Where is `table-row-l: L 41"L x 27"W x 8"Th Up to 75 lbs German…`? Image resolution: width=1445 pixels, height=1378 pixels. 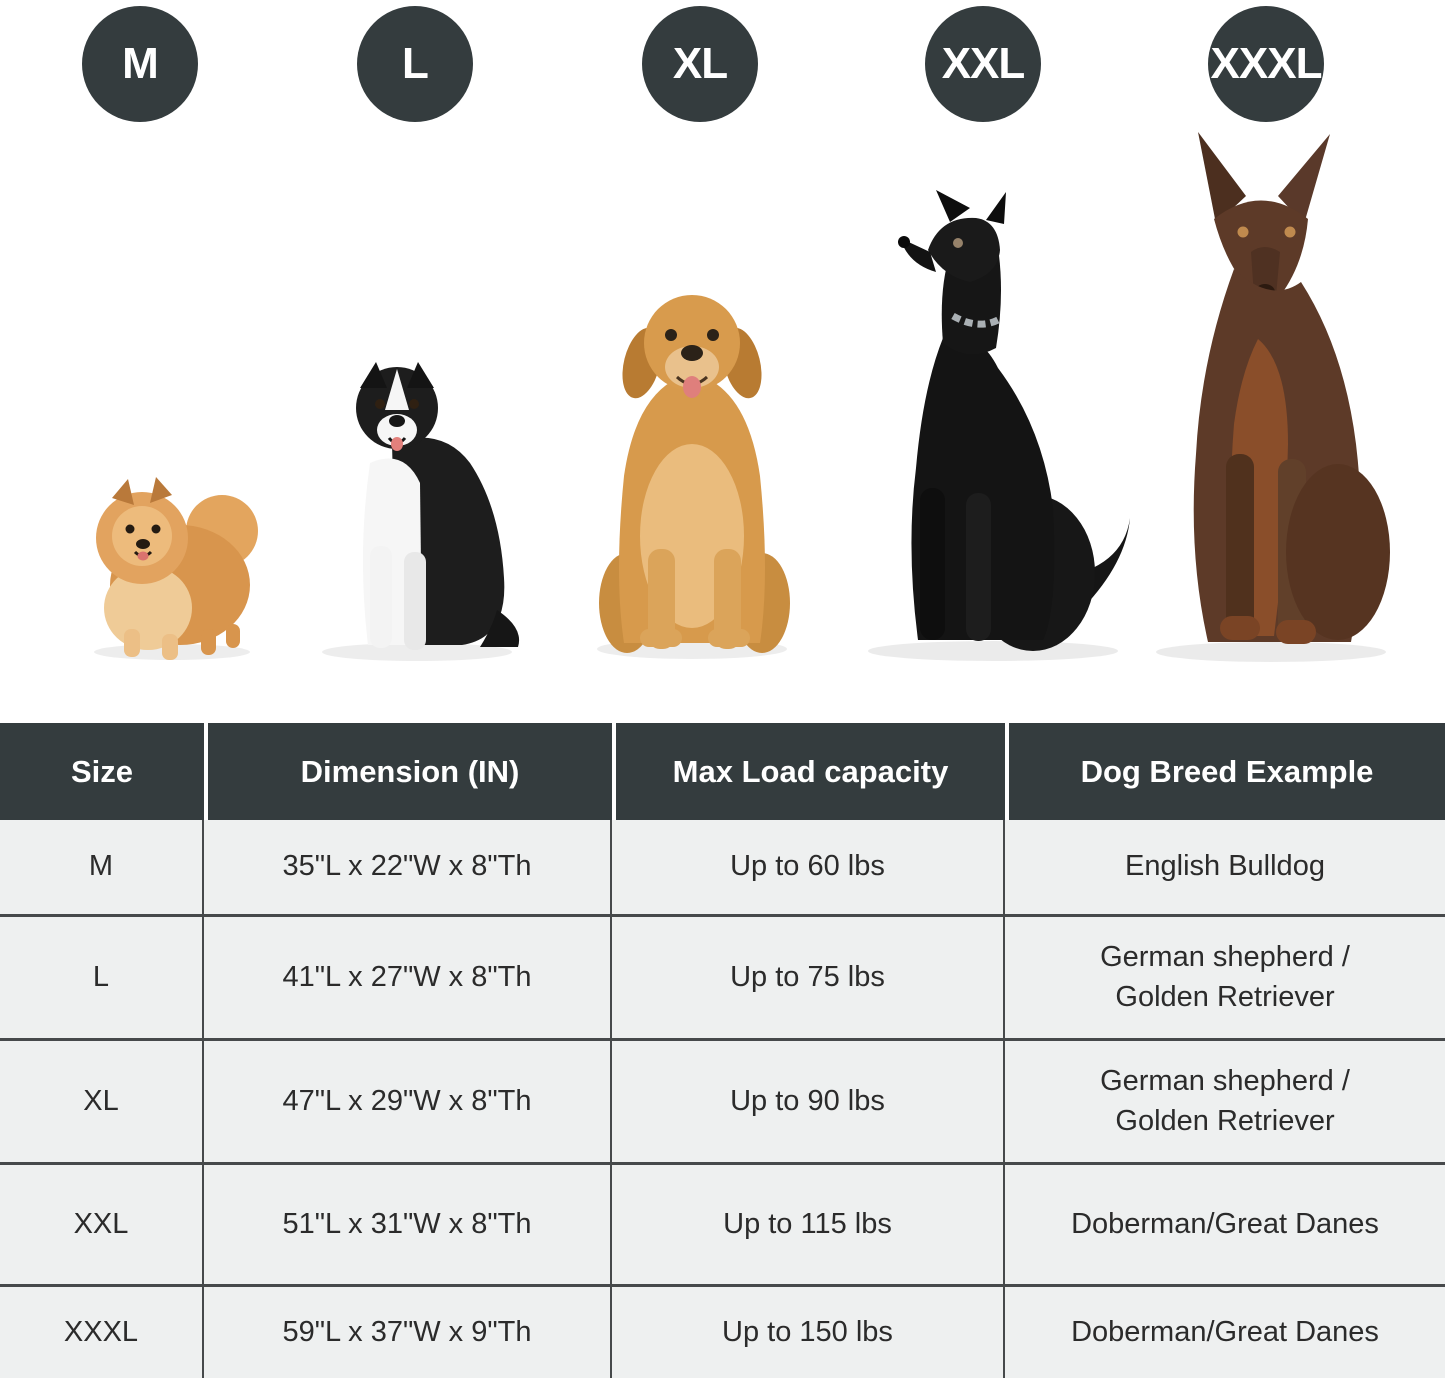 table-row-l: L 41"L x 27"W x 8"Th Up to 75 lbs German… is located at coordinates (722, 979).